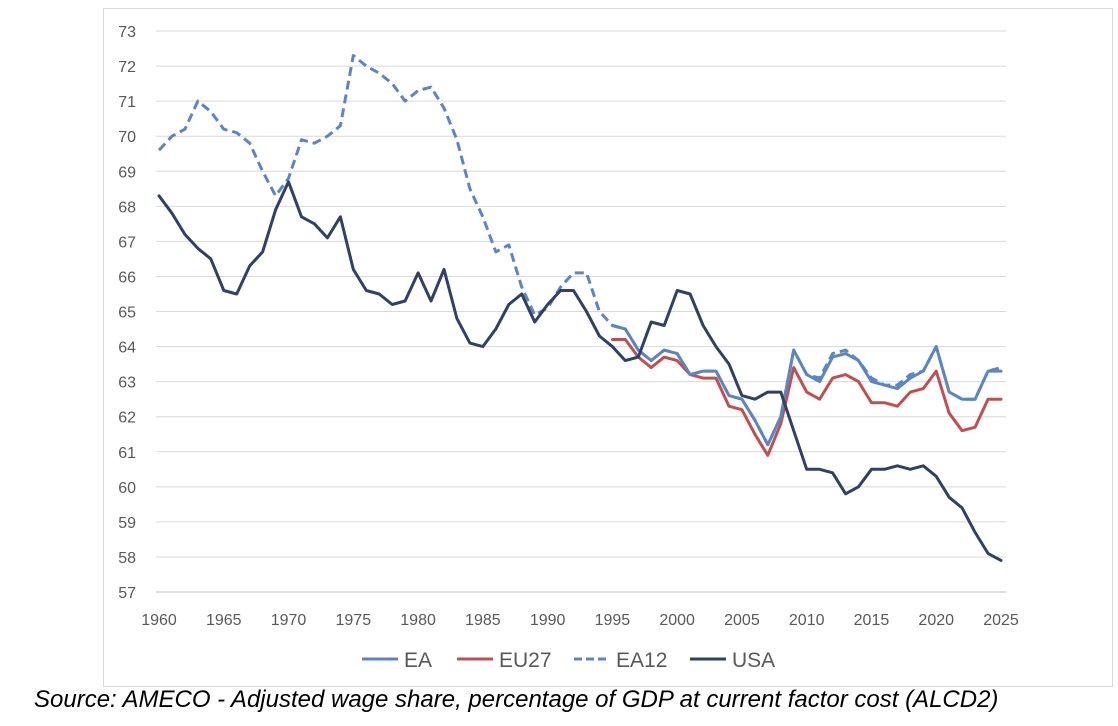 This screenshot has height=726, width=1118. I want to click on legend-label-ea: EA, so click(418, 660).